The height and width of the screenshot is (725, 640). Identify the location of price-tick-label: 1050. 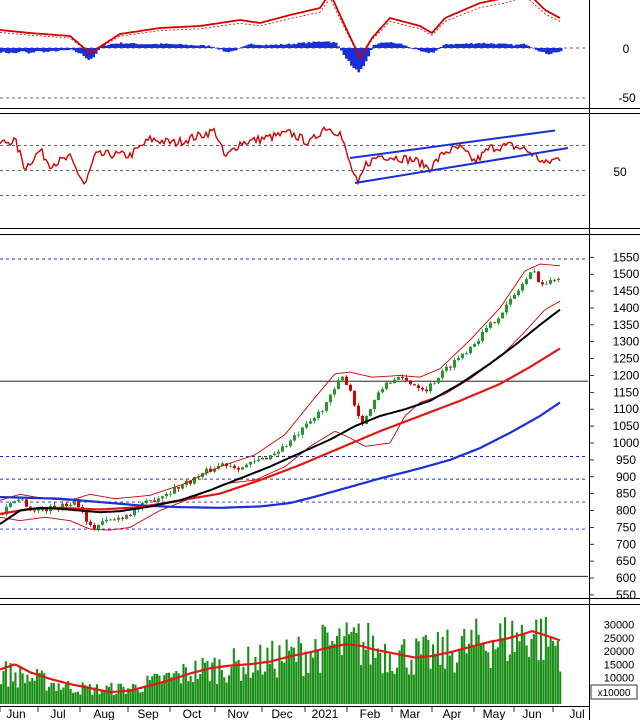
(626, 426).